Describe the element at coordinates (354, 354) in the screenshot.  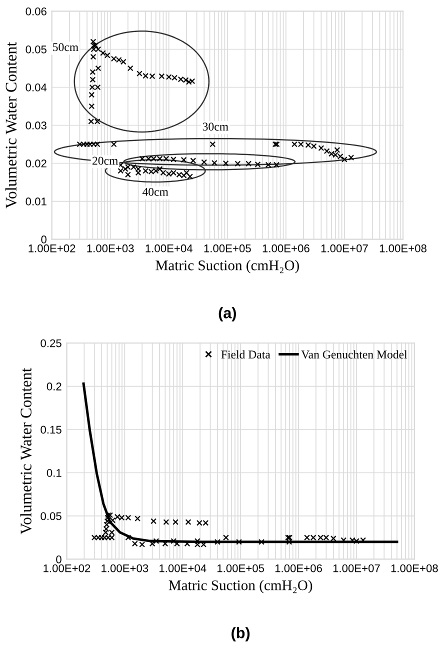
I see `legend-label: Van Genuchten Model` at that location.